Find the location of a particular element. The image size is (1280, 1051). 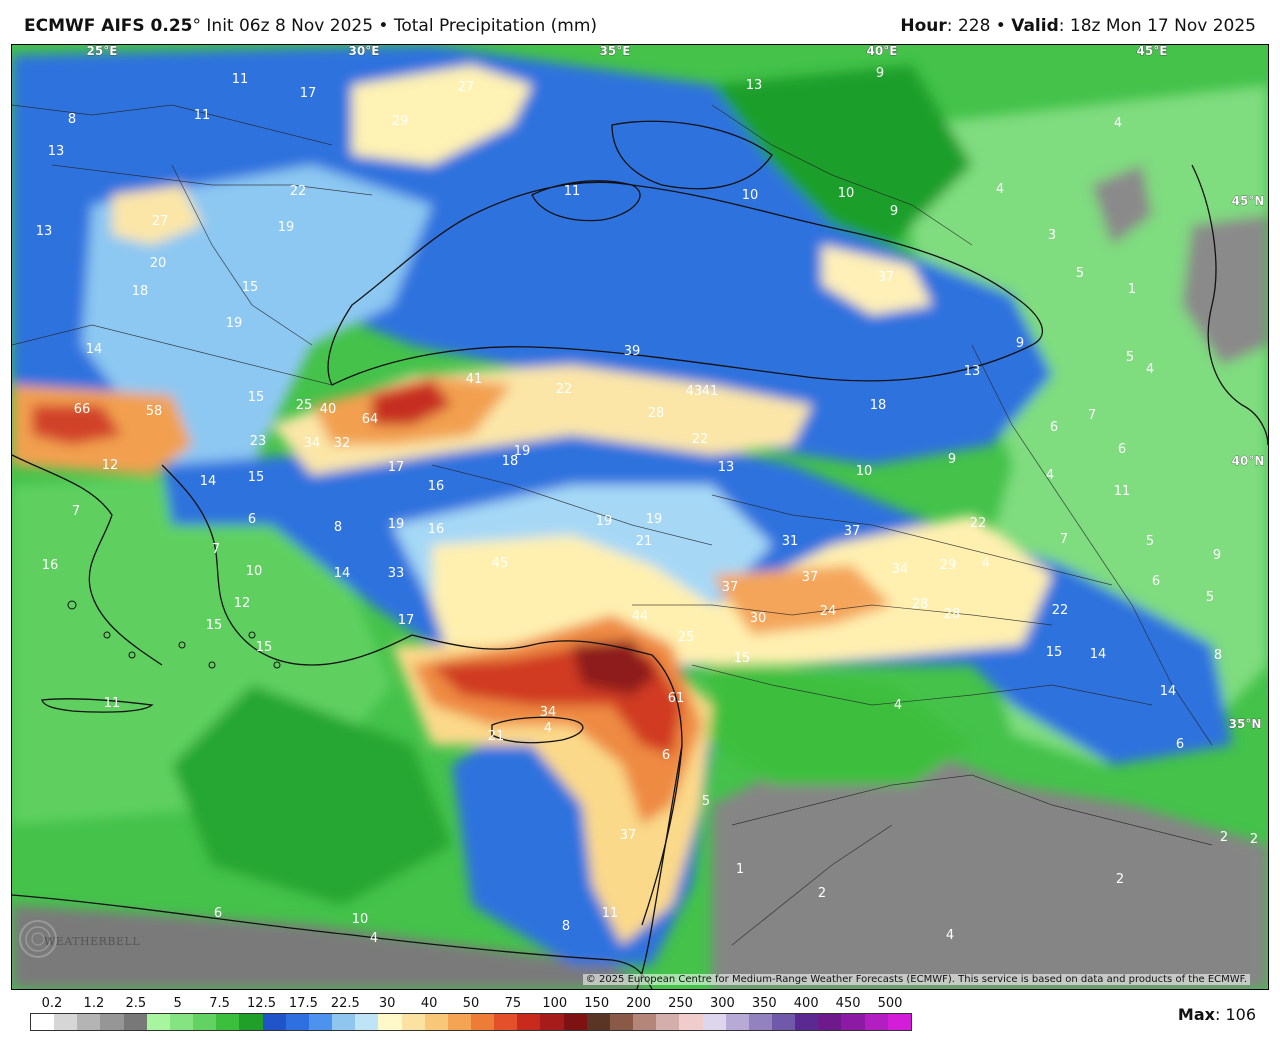

precip-value-label: 20 is located at coordinates (158, 263).